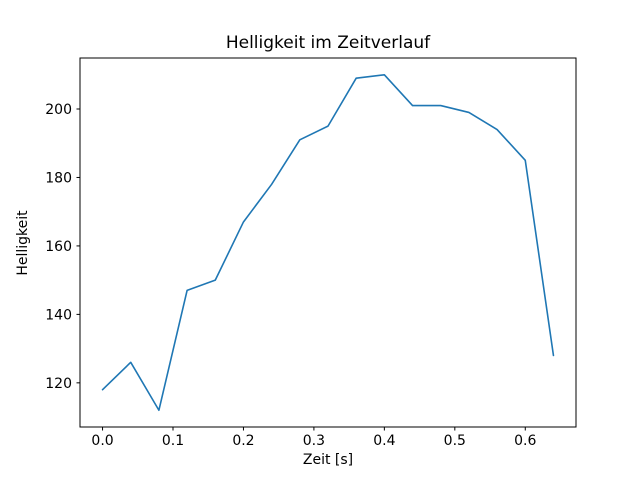  Describe the element at coordinates (58, 247) in the screenshot. I see `y-tick-label: 160` at that location.